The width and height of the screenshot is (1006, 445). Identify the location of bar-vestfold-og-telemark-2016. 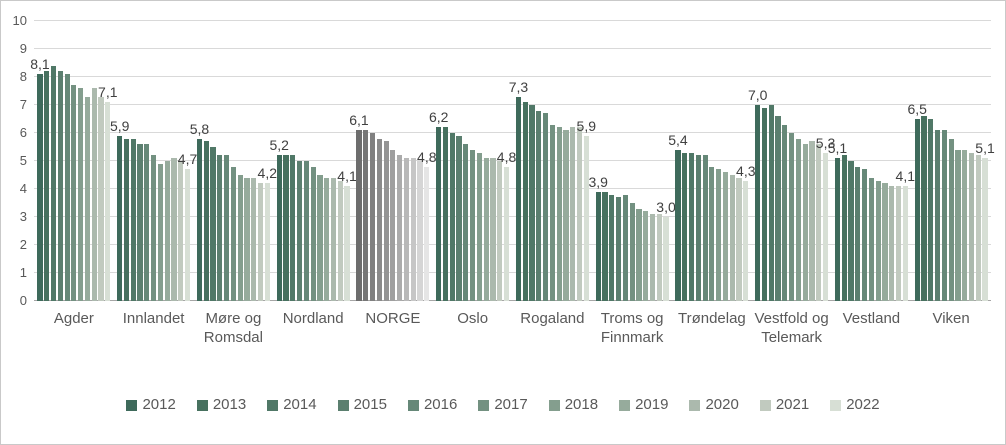
(785, 212).